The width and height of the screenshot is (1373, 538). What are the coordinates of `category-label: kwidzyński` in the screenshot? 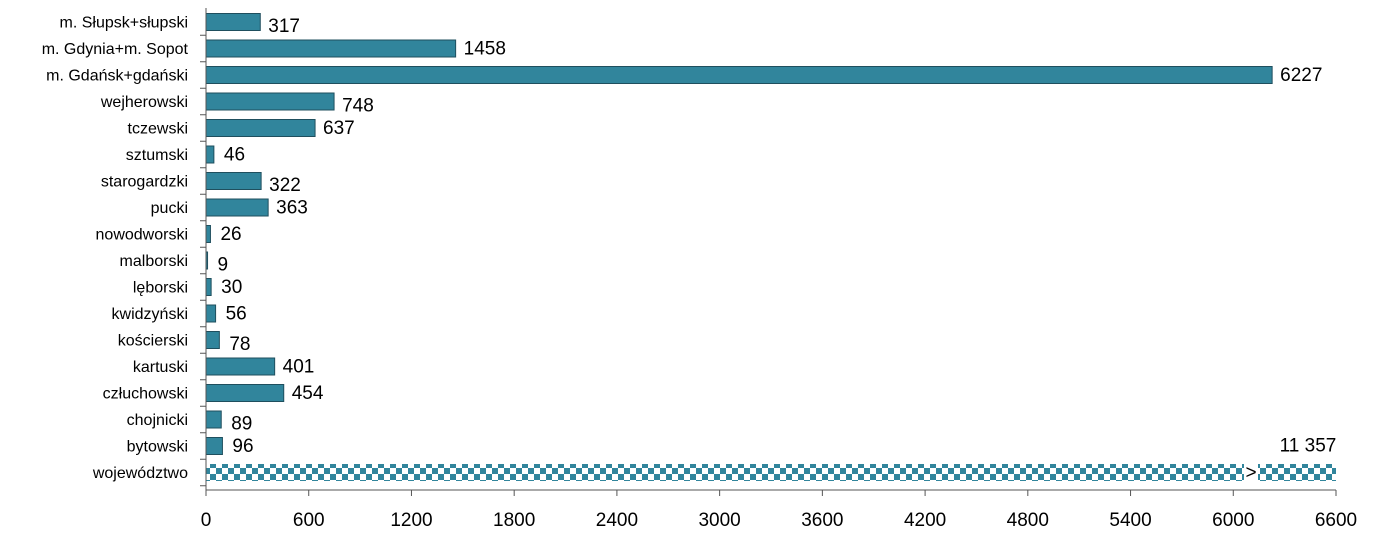 It's located at (150, 314).